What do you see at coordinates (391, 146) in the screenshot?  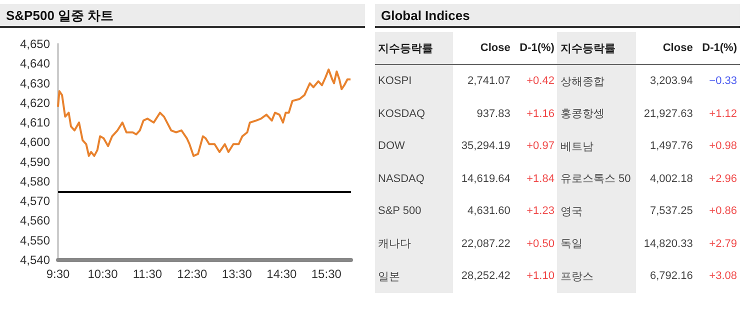 I see `text: DOW` at bounding box center [391, 146].